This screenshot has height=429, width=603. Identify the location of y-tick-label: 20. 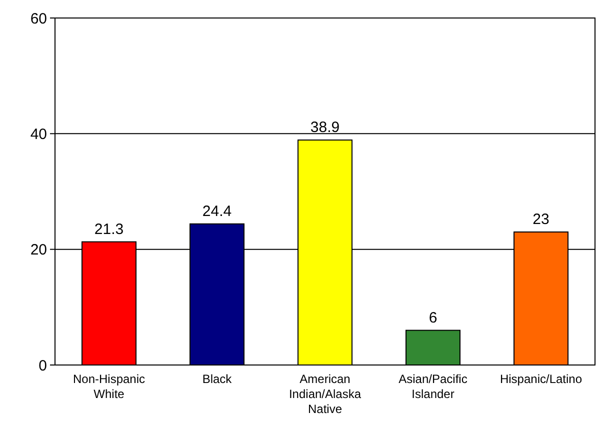
(38, 250).